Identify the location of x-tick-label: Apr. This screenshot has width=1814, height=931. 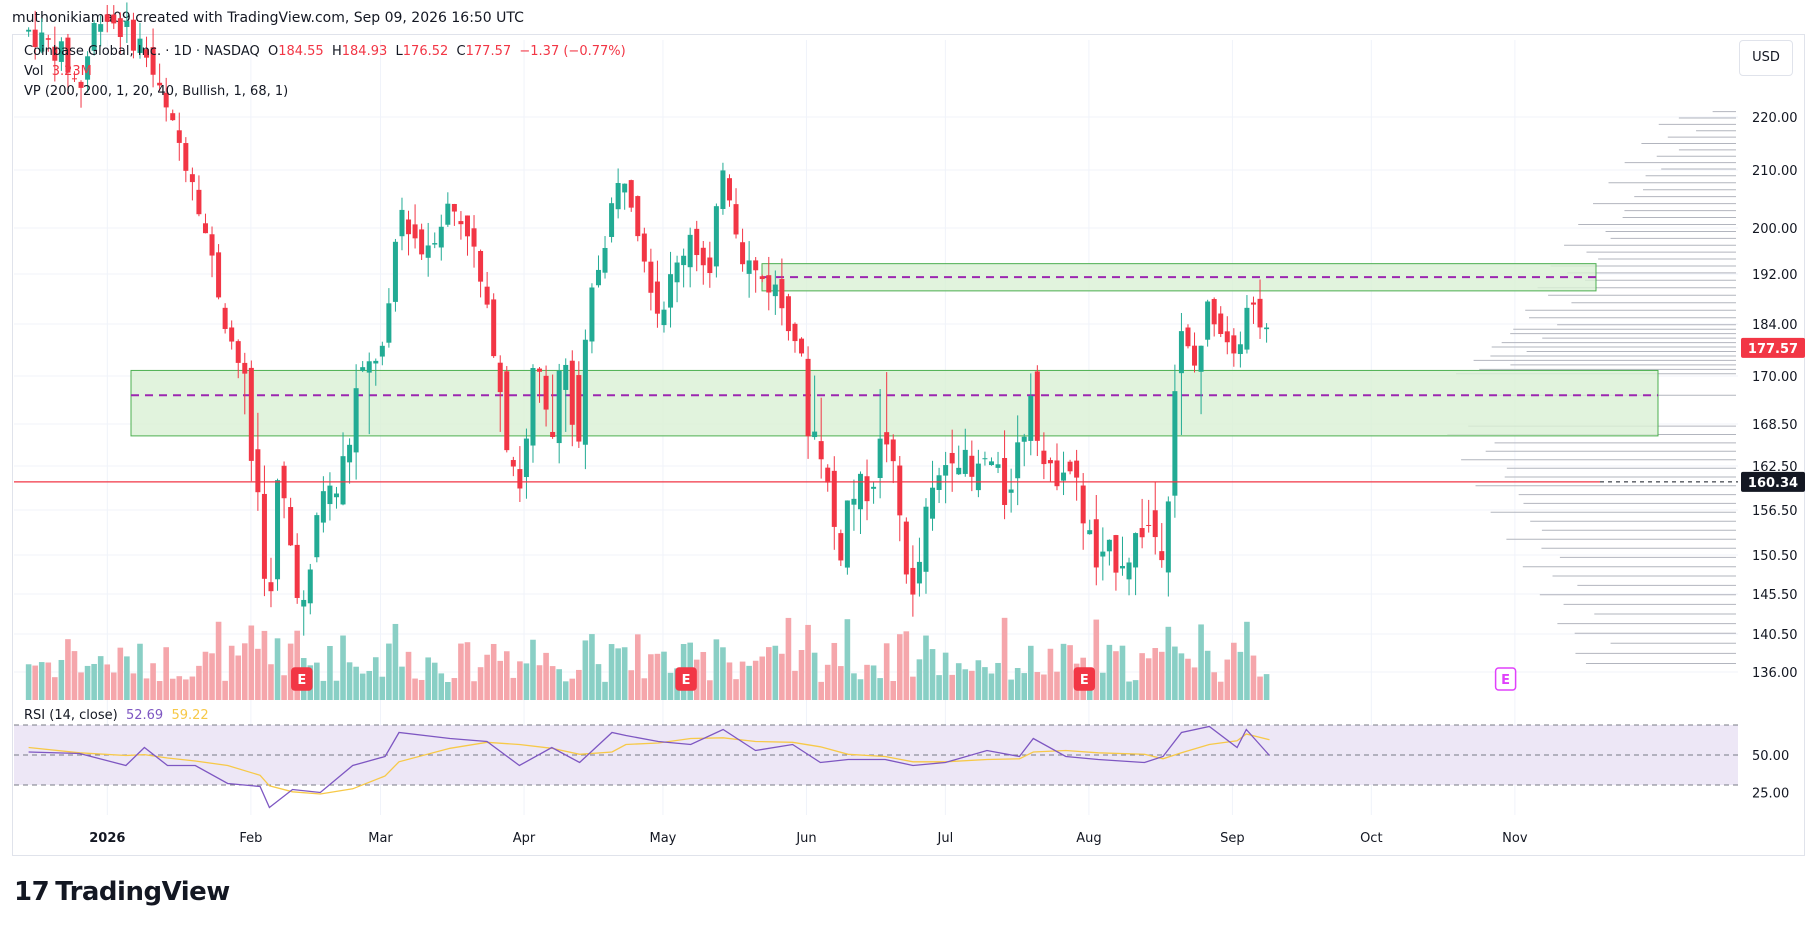
(524, 838).